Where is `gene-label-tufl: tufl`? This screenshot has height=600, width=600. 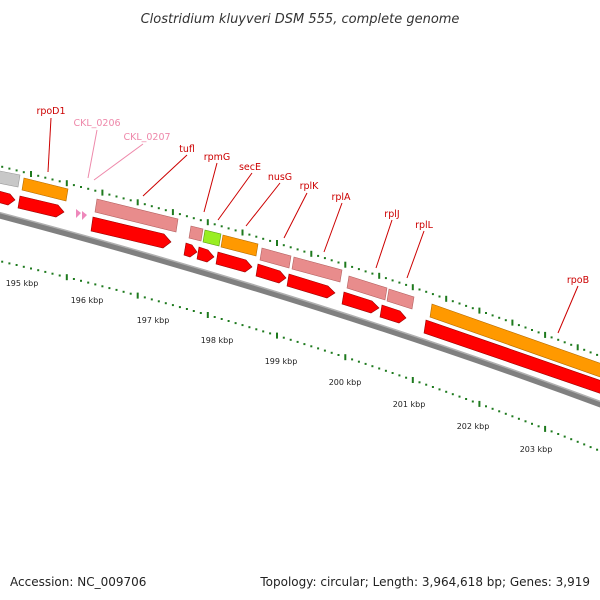
gene-label-tufl: tufl is located at coordinates (187, 149).